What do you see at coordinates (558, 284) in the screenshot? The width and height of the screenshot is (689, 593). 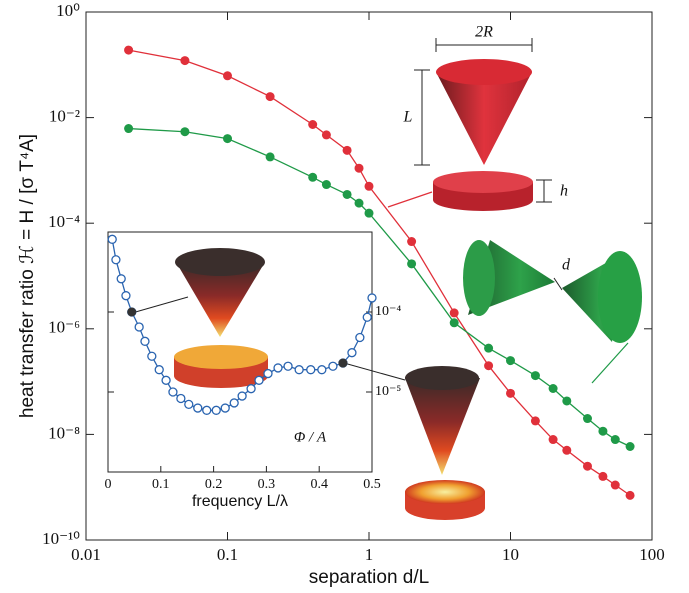 I see `dim-line` at bounding box center [558, 284].